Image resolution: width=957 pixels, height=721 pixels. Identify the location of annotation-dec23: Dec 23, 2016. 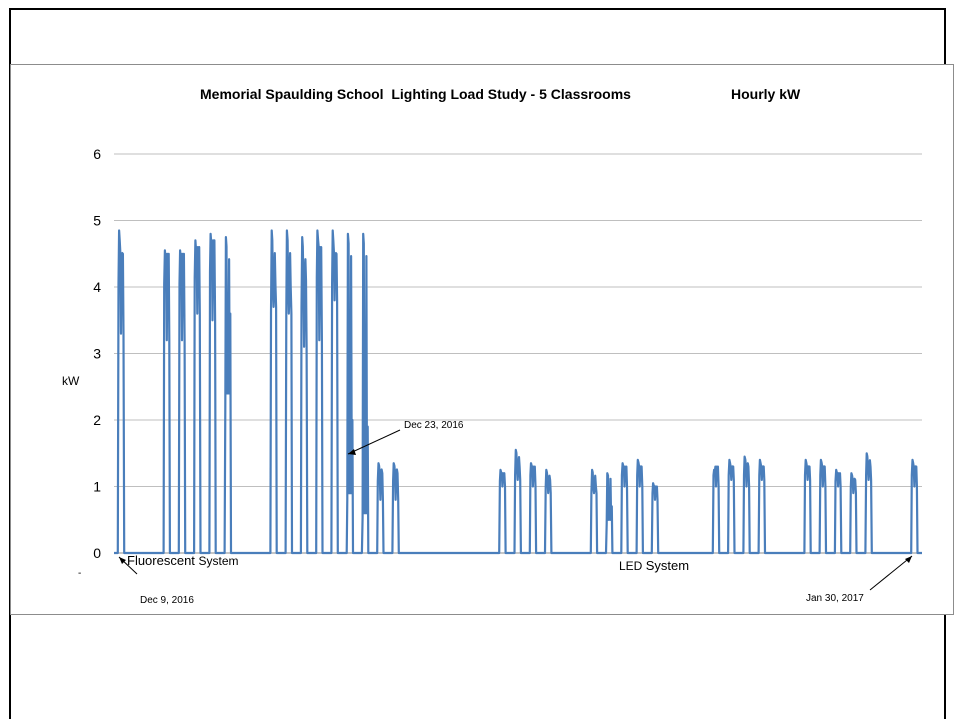
(434, 425).